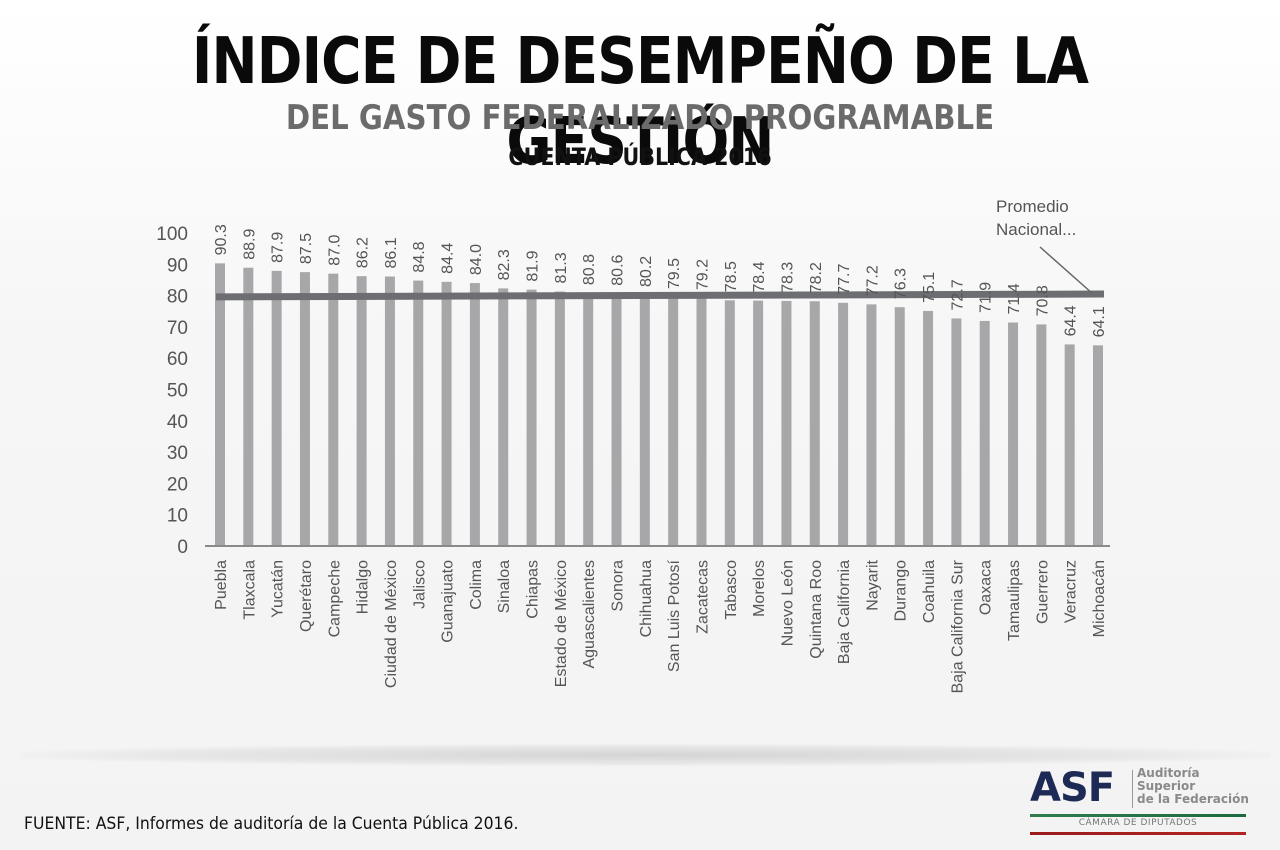 Image resolution: width=1280 pixels, height=850 pixels. Describe the element at coordinates (334, 249) in the screenshot. I see `data-label: 87.0` at that location.